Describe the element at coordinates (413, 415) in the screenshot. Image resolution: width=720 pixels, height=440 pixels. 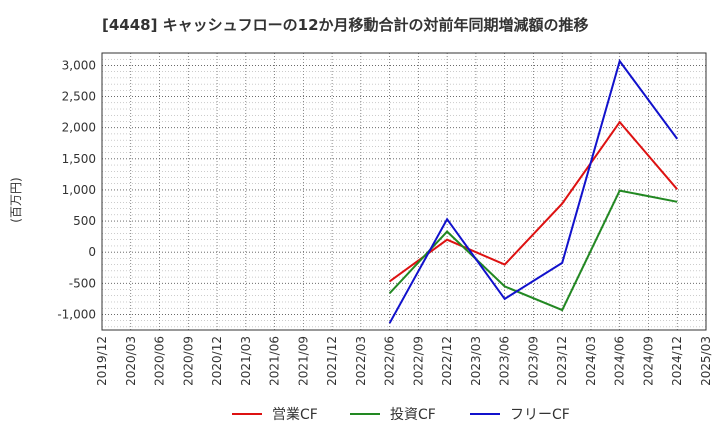
I see `legend-label: 投資CF` at that location.